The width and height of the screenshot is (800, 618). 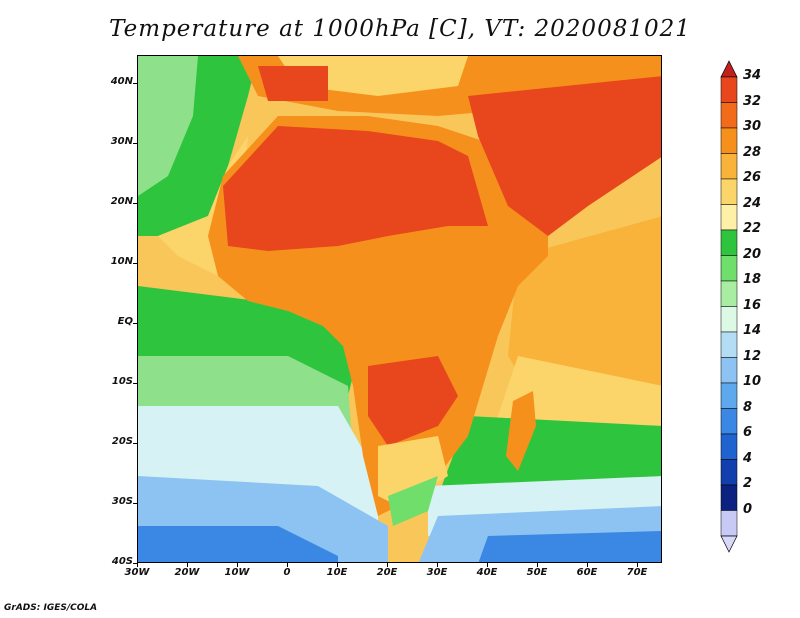 What do you see at coordinates (752, 305) in the screenshot?
I see `colorbar-label: 16` at bounding box center [752, 305].